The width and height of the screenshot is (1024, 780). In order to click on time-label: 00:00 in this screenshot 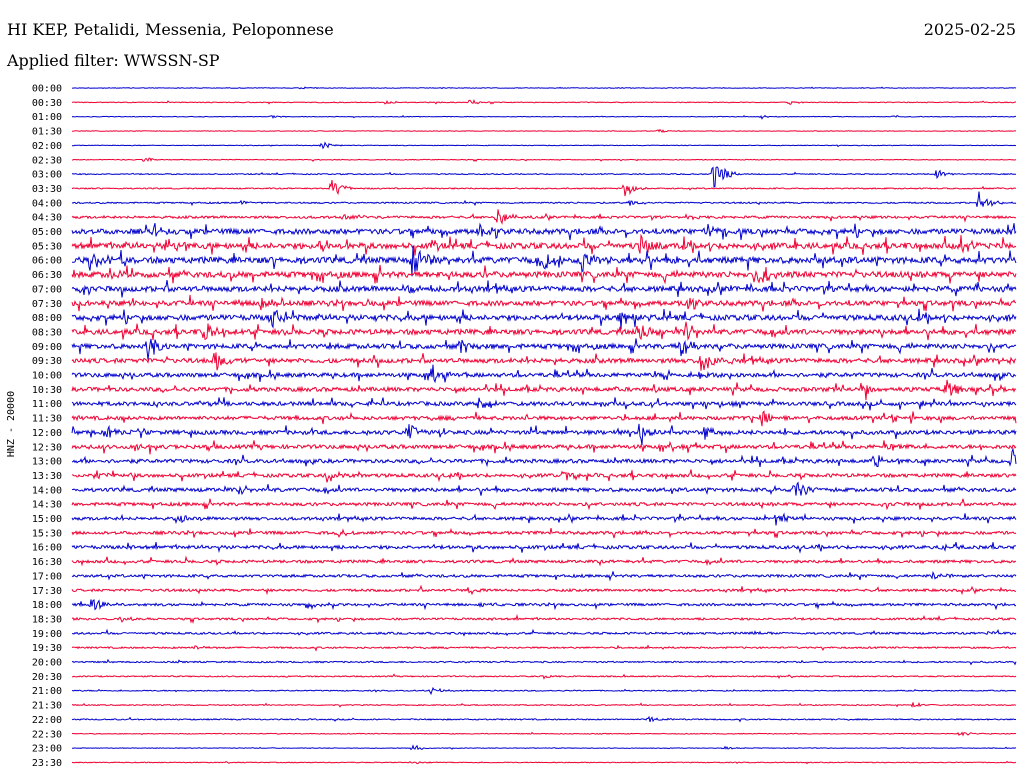, I will do `click(47, 89)`.